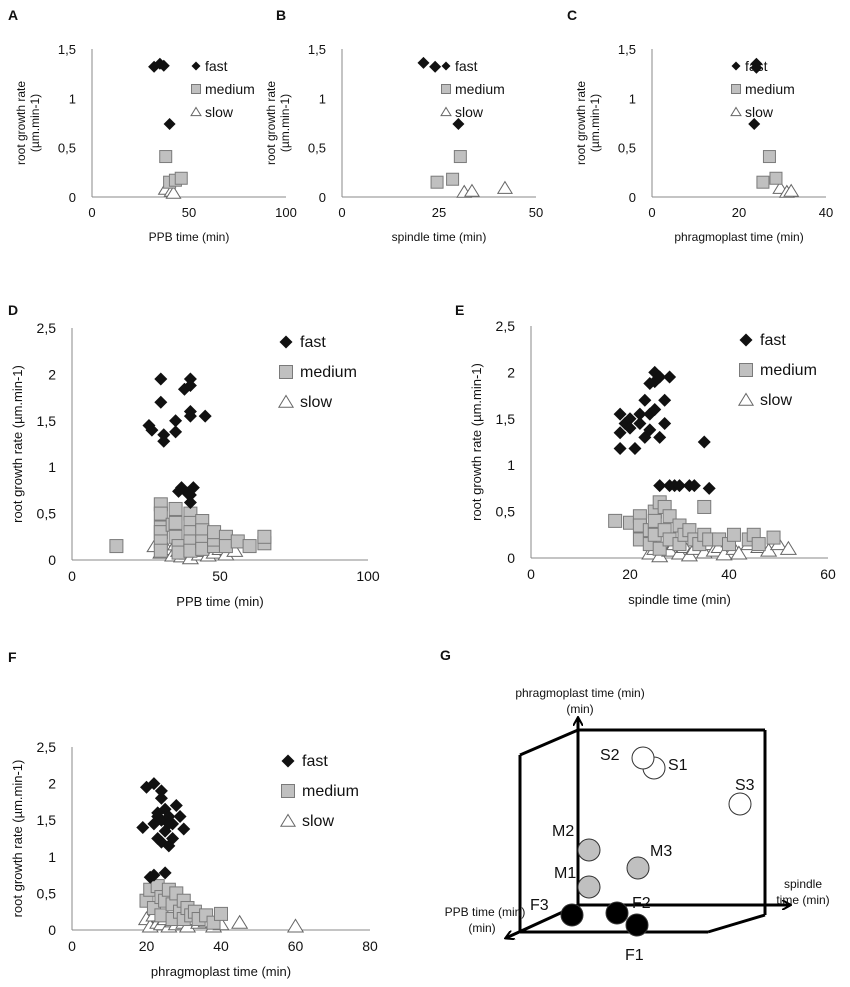  Describe the element at coordinates (485, 912) in the screenshot. I see `ppb-axis-label: PPB time (min)` at that location.